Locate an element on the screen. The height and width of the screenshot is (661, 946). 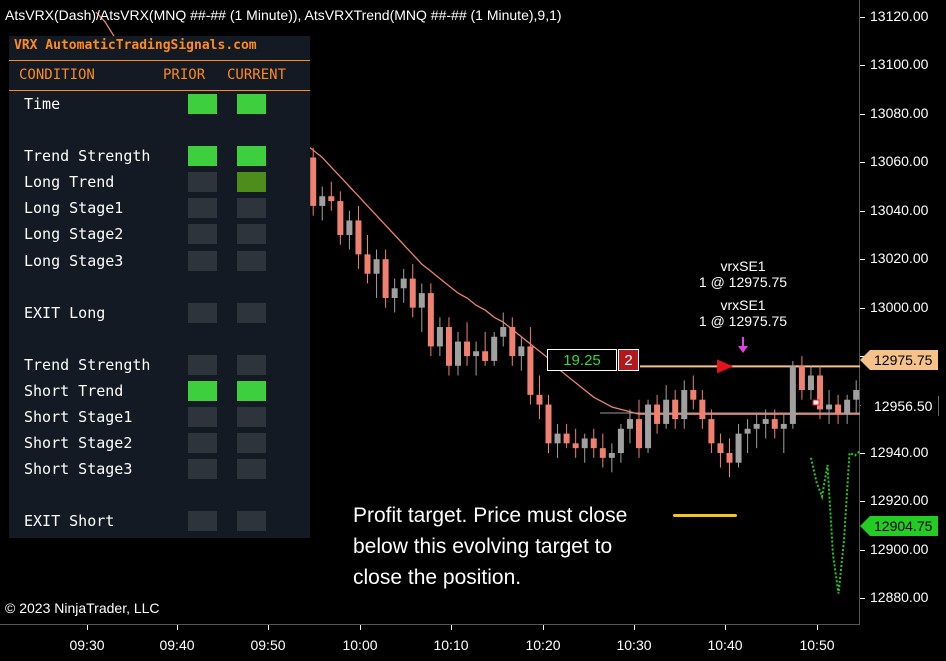
condition-label: EXIT Long is located at coordinates (65, 313).